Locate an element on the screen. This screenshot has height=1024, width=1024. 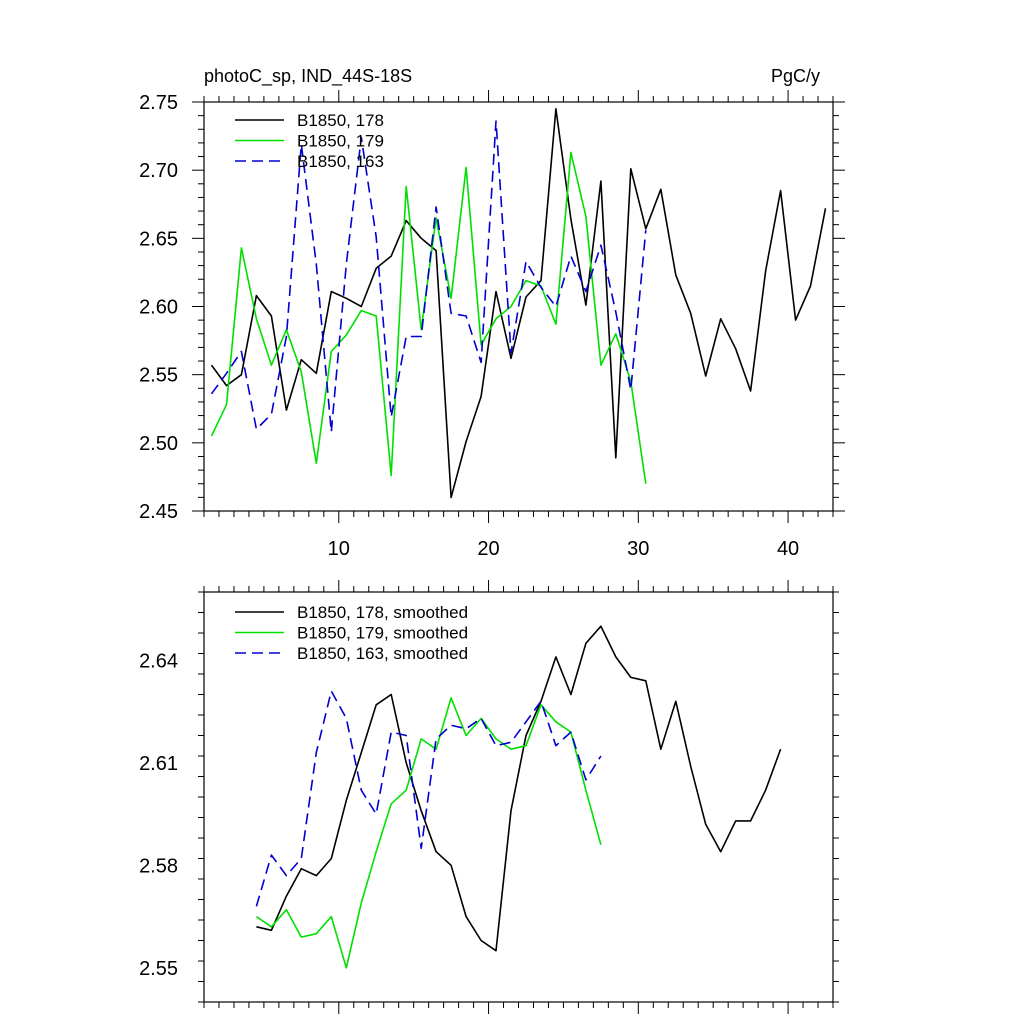
legend-entry: B1850, 178 is located at coordinates (340, 120).